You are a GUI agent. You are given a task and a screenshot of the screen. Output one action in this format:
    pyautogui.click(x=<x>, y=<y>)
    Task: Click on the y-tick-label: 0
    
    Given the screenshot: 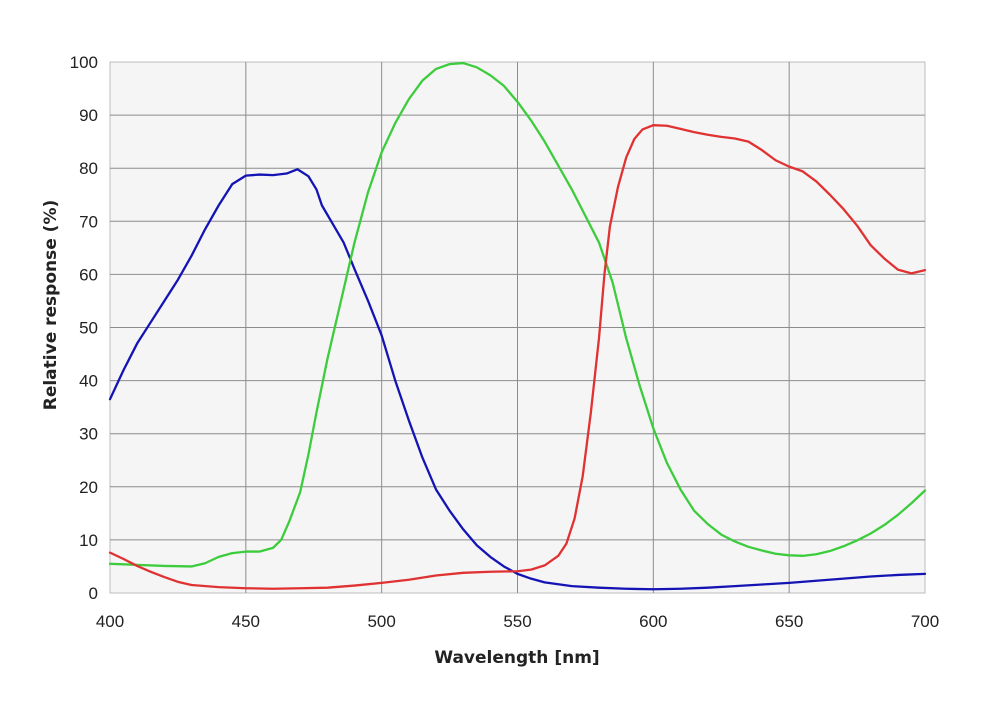 What is the action you would take?
    pyautogui.click(x=93, y=593)
    